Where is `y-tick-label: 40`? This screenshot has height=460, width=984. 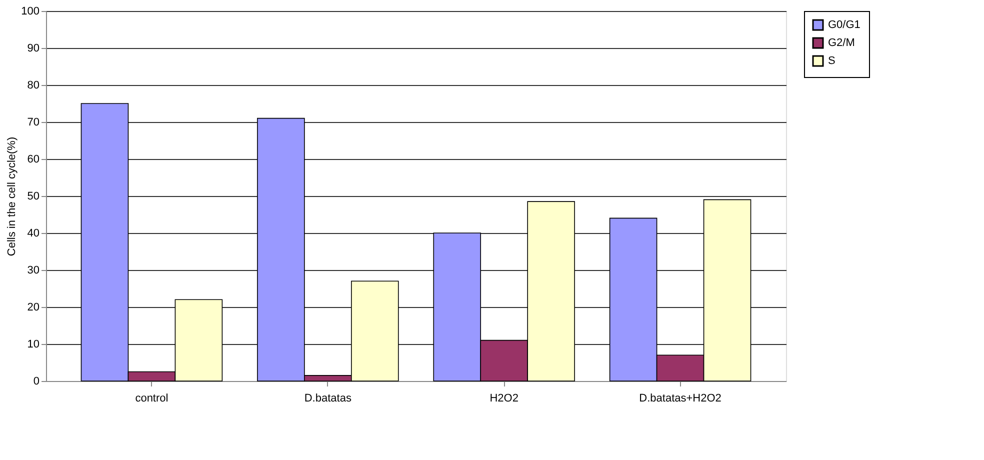 y-tick-label: 40 is located at coordinates (33, 234).